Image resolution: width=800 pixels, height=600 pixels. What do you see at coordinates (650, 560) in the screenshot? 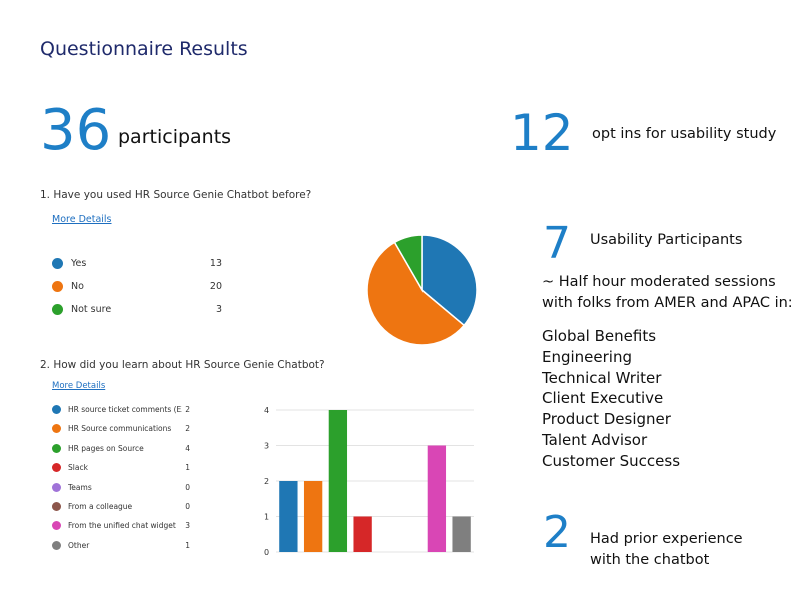
I see `prior-line-2: with the chatbot` at bounding box center [650, 560].